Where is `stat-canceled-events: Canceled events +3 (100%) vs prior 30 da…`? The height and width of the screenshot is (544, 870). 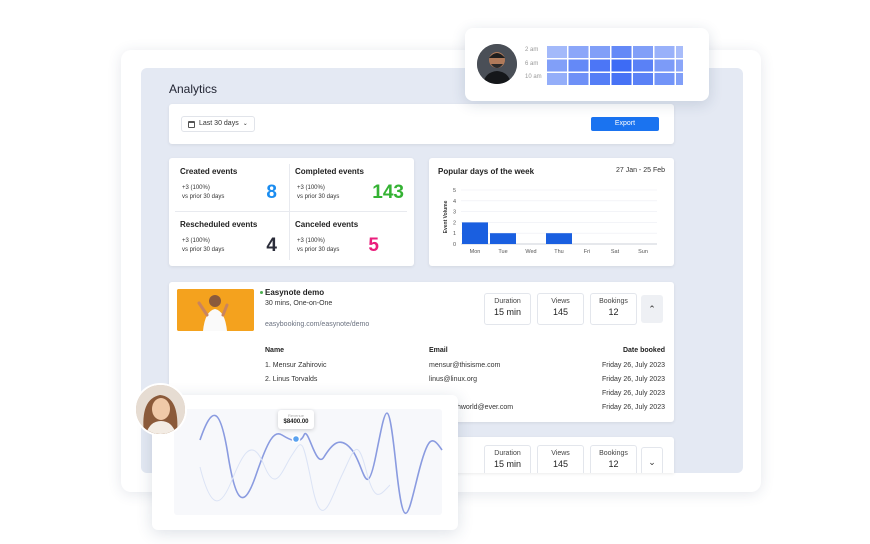 stat-canceled-events: Canceled events +3 (100%) vs prior 30 da… is located at coordinates (344, 238).